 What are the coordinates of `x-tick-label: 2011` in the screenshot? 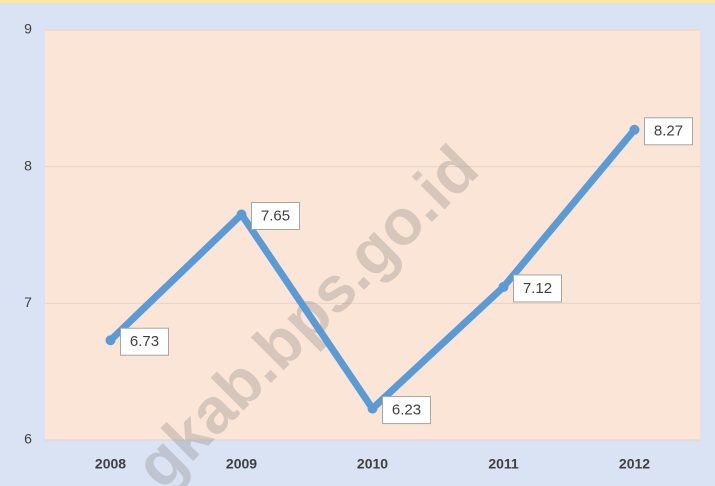 It's located at (503, 464).